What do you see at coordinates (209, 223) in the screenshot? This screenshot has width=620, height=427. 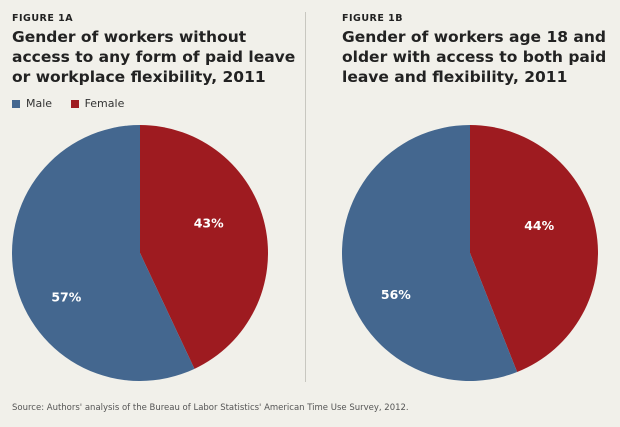 I see `slice-label-female: 43%` at bounding box center [209, 223].